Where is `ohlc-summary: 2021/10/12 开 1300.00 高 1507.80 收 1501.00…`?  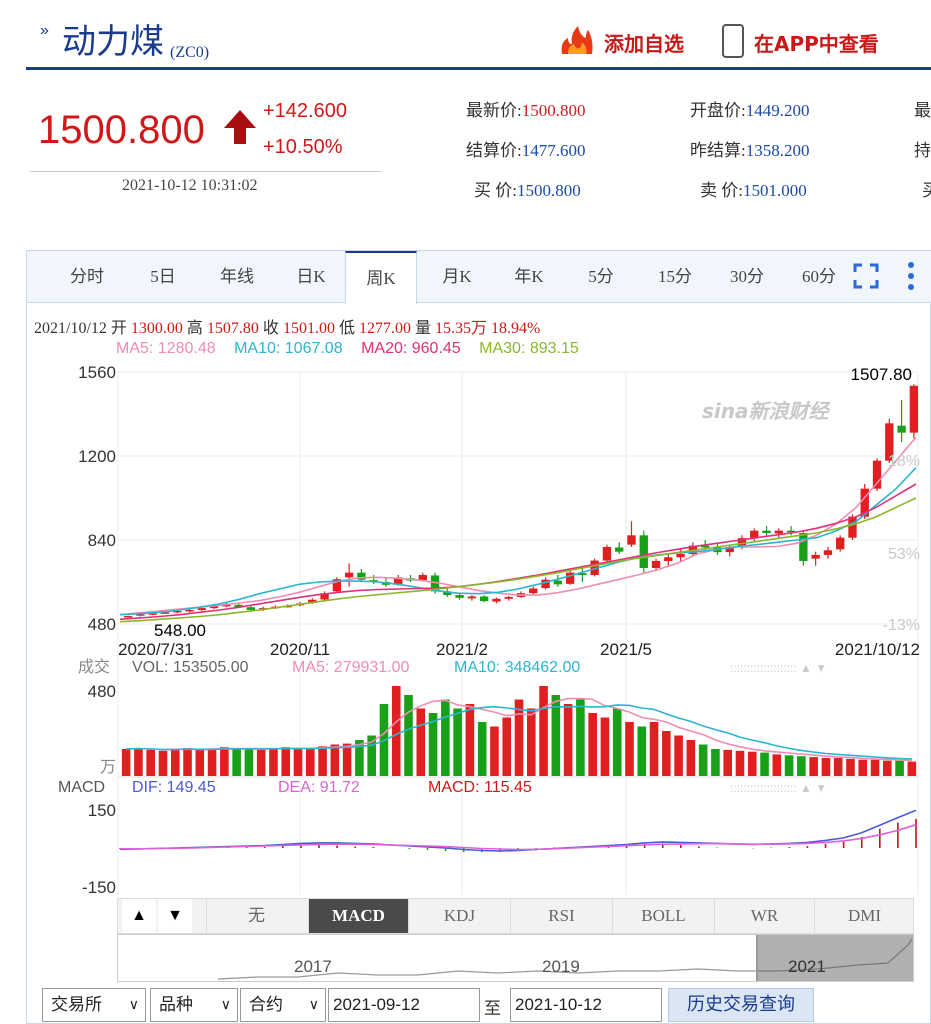 ohlc-summary: 2021/10/12 开 1300.00 高 1507.80 收 1501.00… is located at coordinates (287, 328).